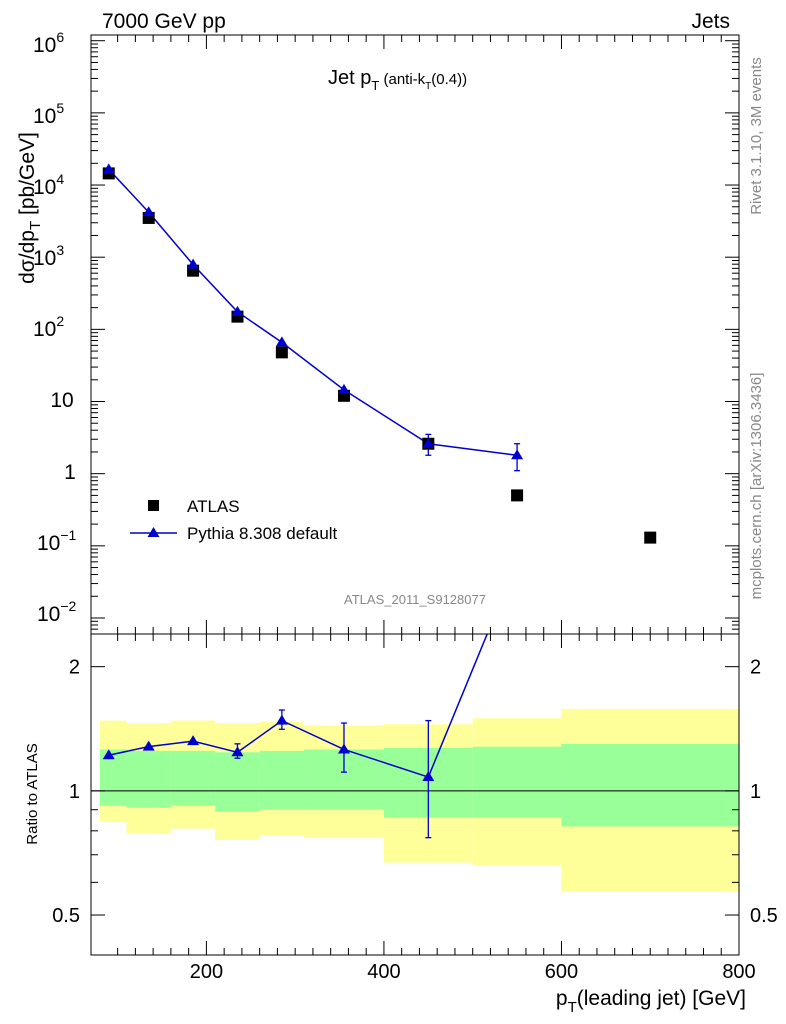  What do you see at coordinates (755, 668) in the screenshot?
I see `ratio-ytick-label-right: 2` at bounding box center [755, 668].